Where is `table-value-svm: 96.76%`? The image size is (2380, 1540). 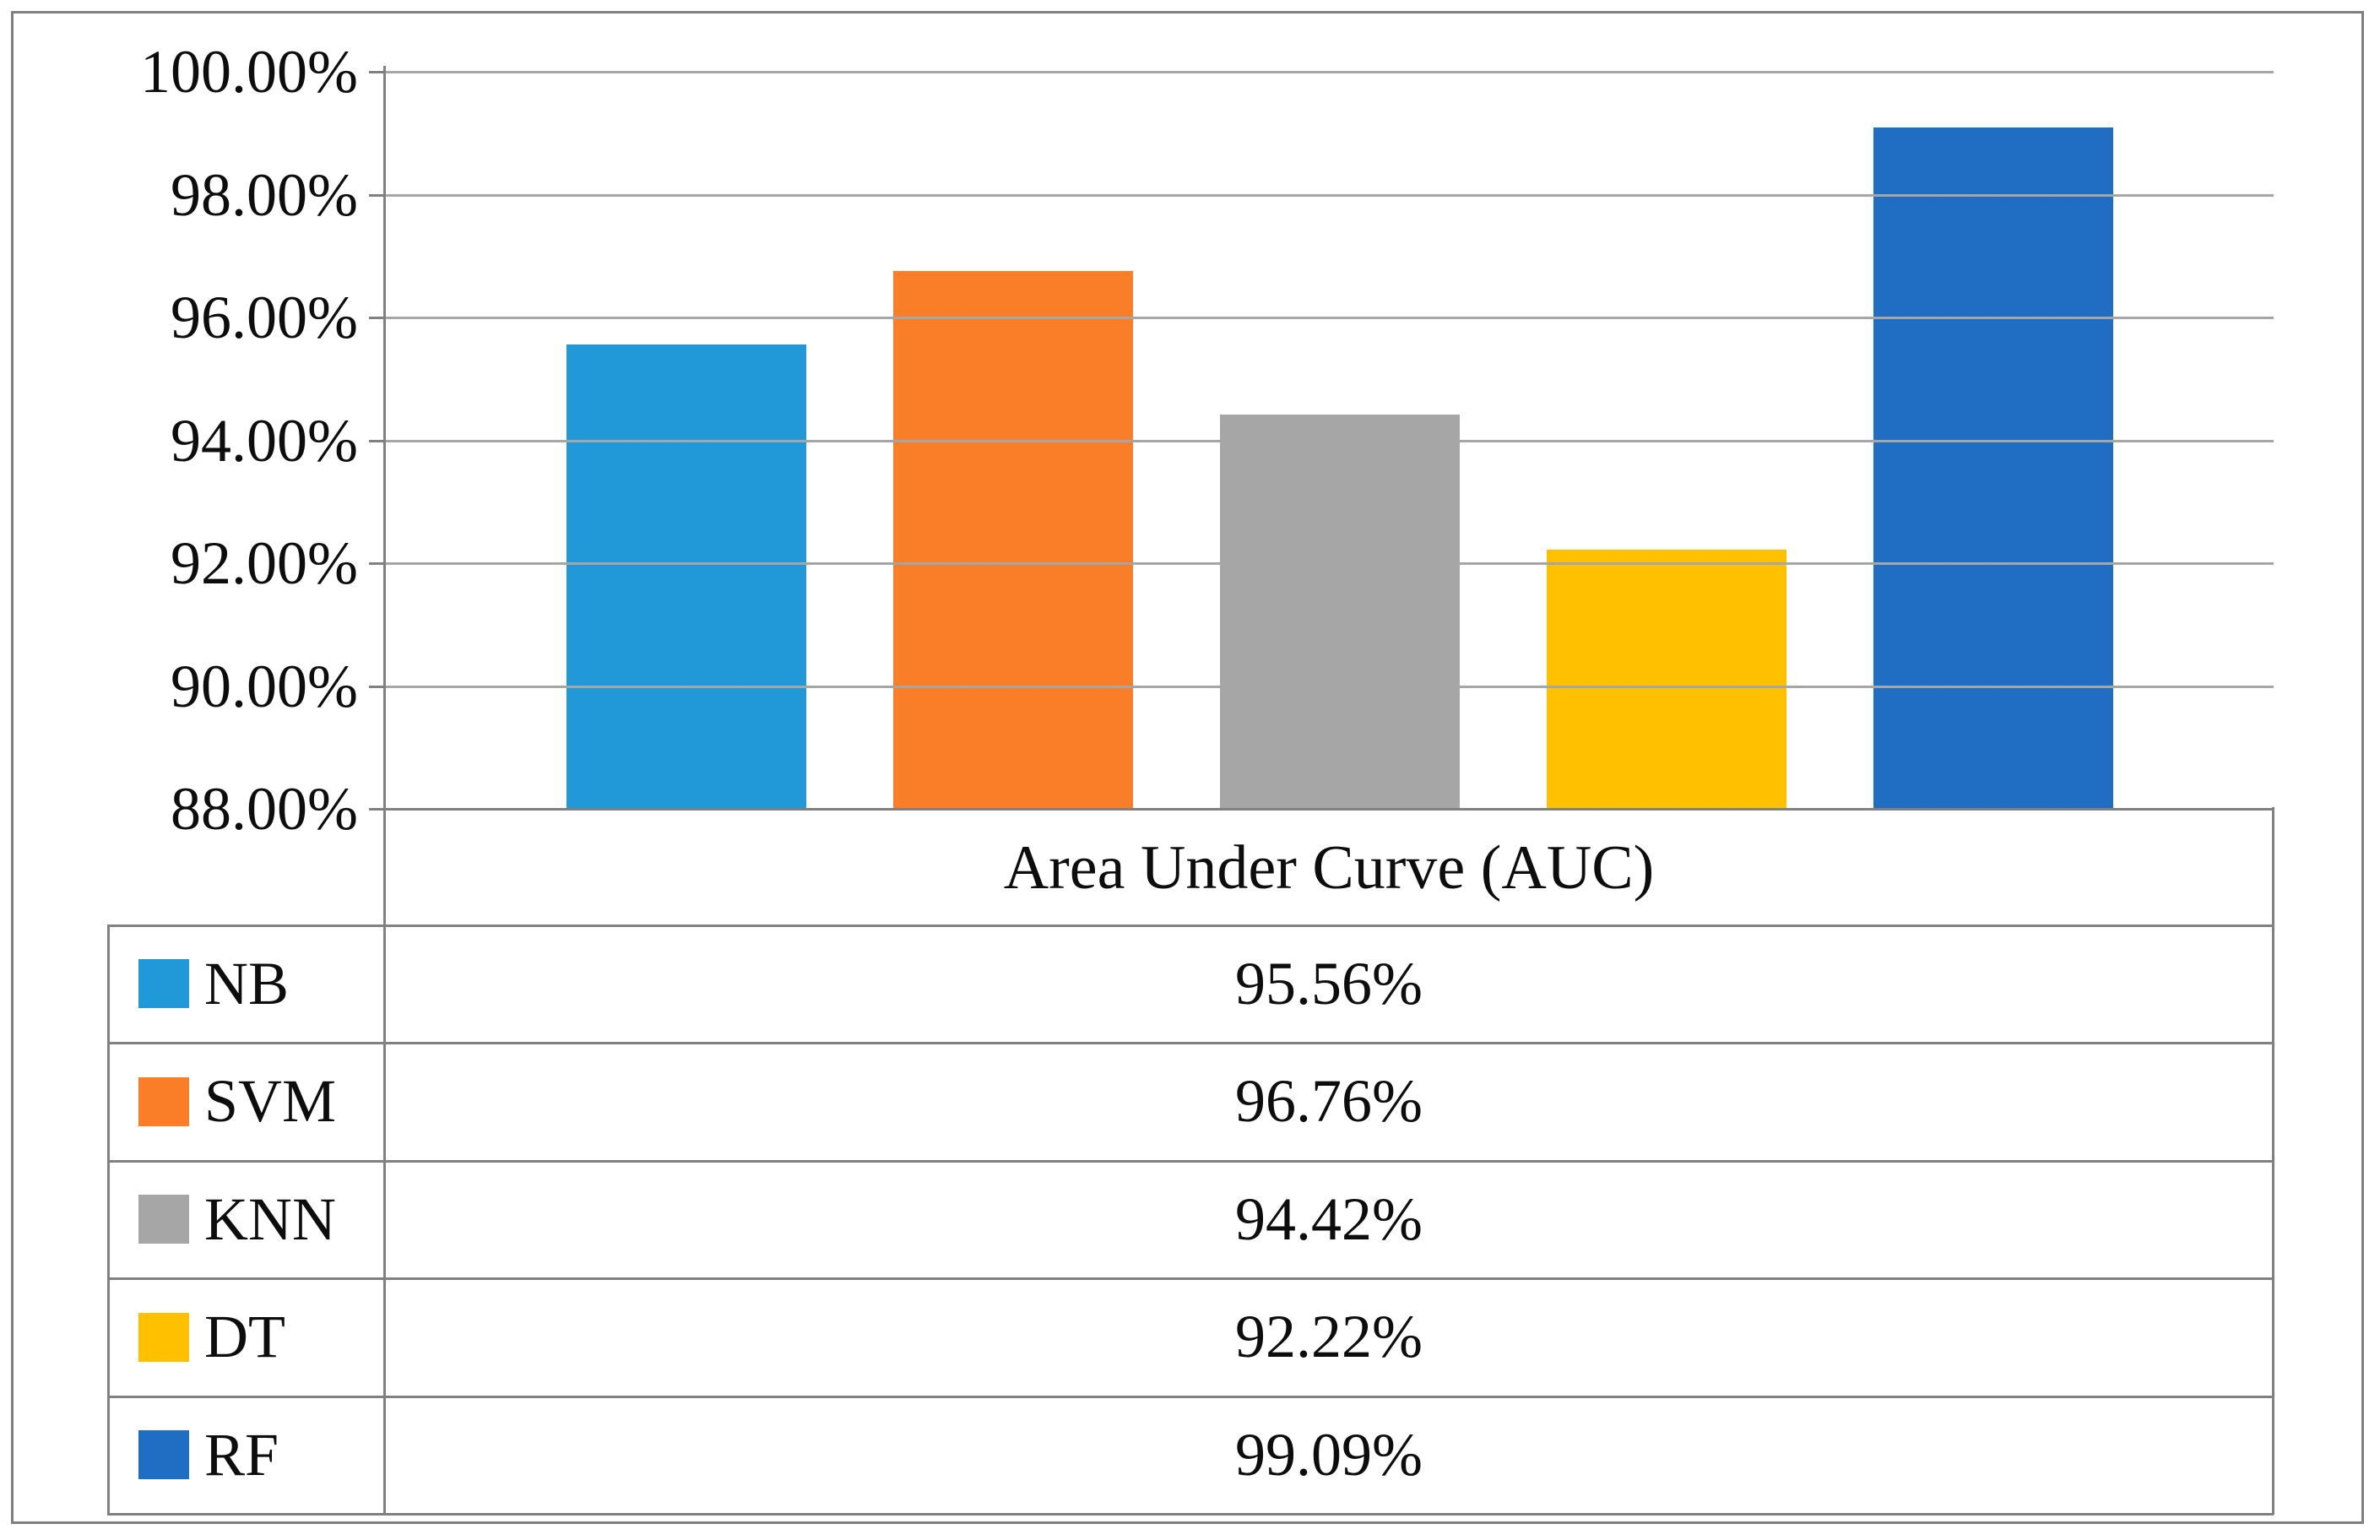
table-value-svm: 96.76% is located at coordinates (1329, 1101).